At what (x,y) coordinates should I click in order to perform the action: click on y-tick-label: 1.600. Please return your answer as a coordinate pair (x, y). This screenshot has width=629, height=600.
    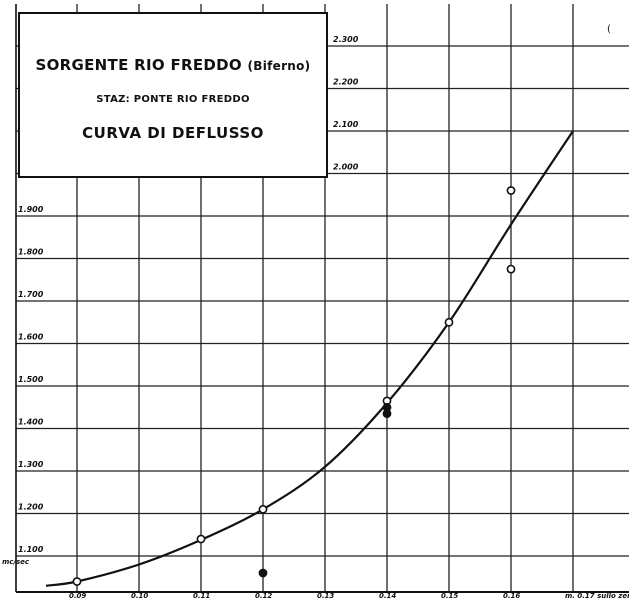
    Looking at the image, I should click on (31, 337).